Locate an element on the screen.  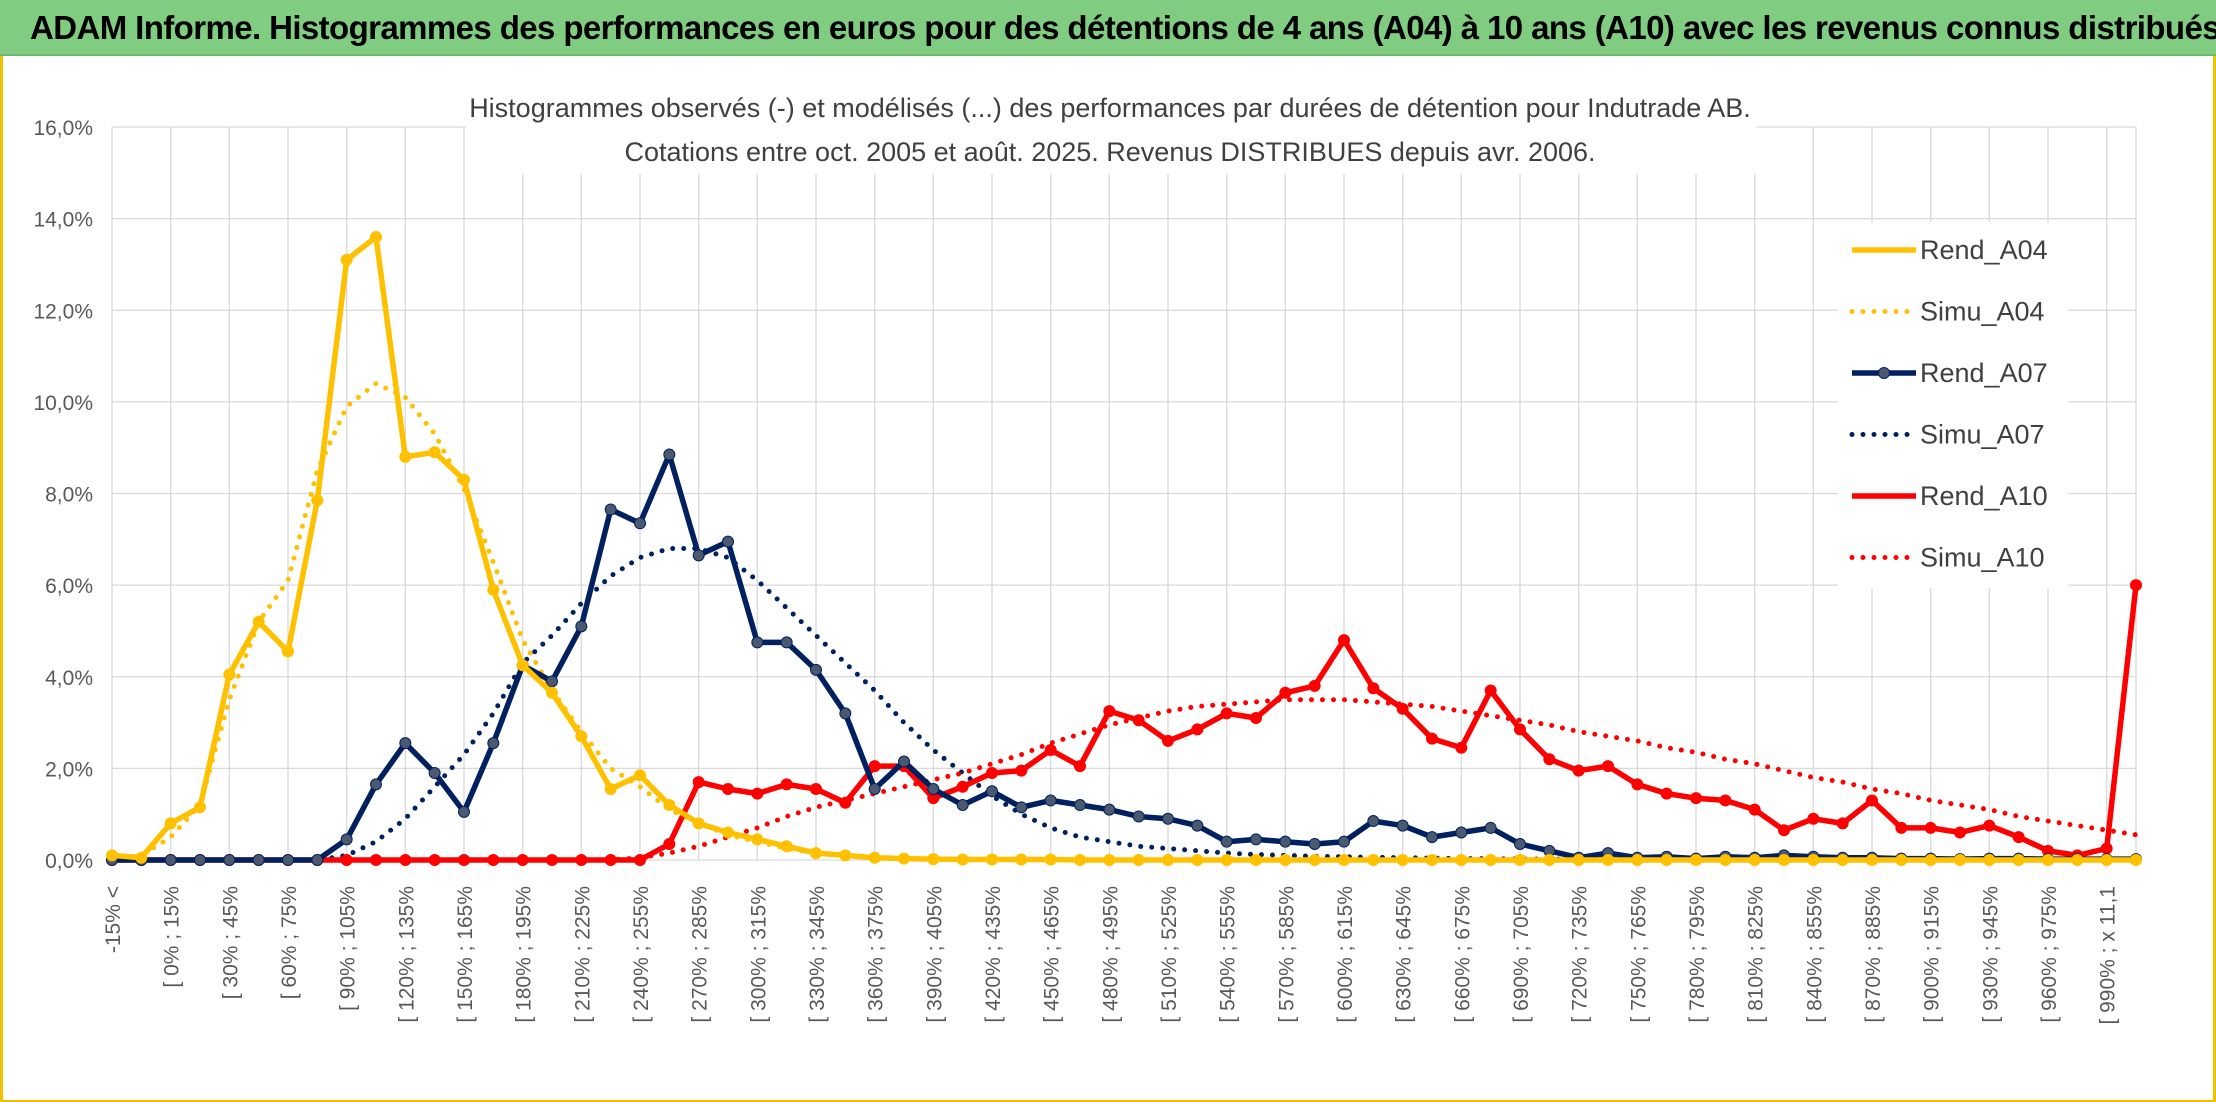
x-tick-label: [ 930% ; 945% is located at coordinates (1990, 954).